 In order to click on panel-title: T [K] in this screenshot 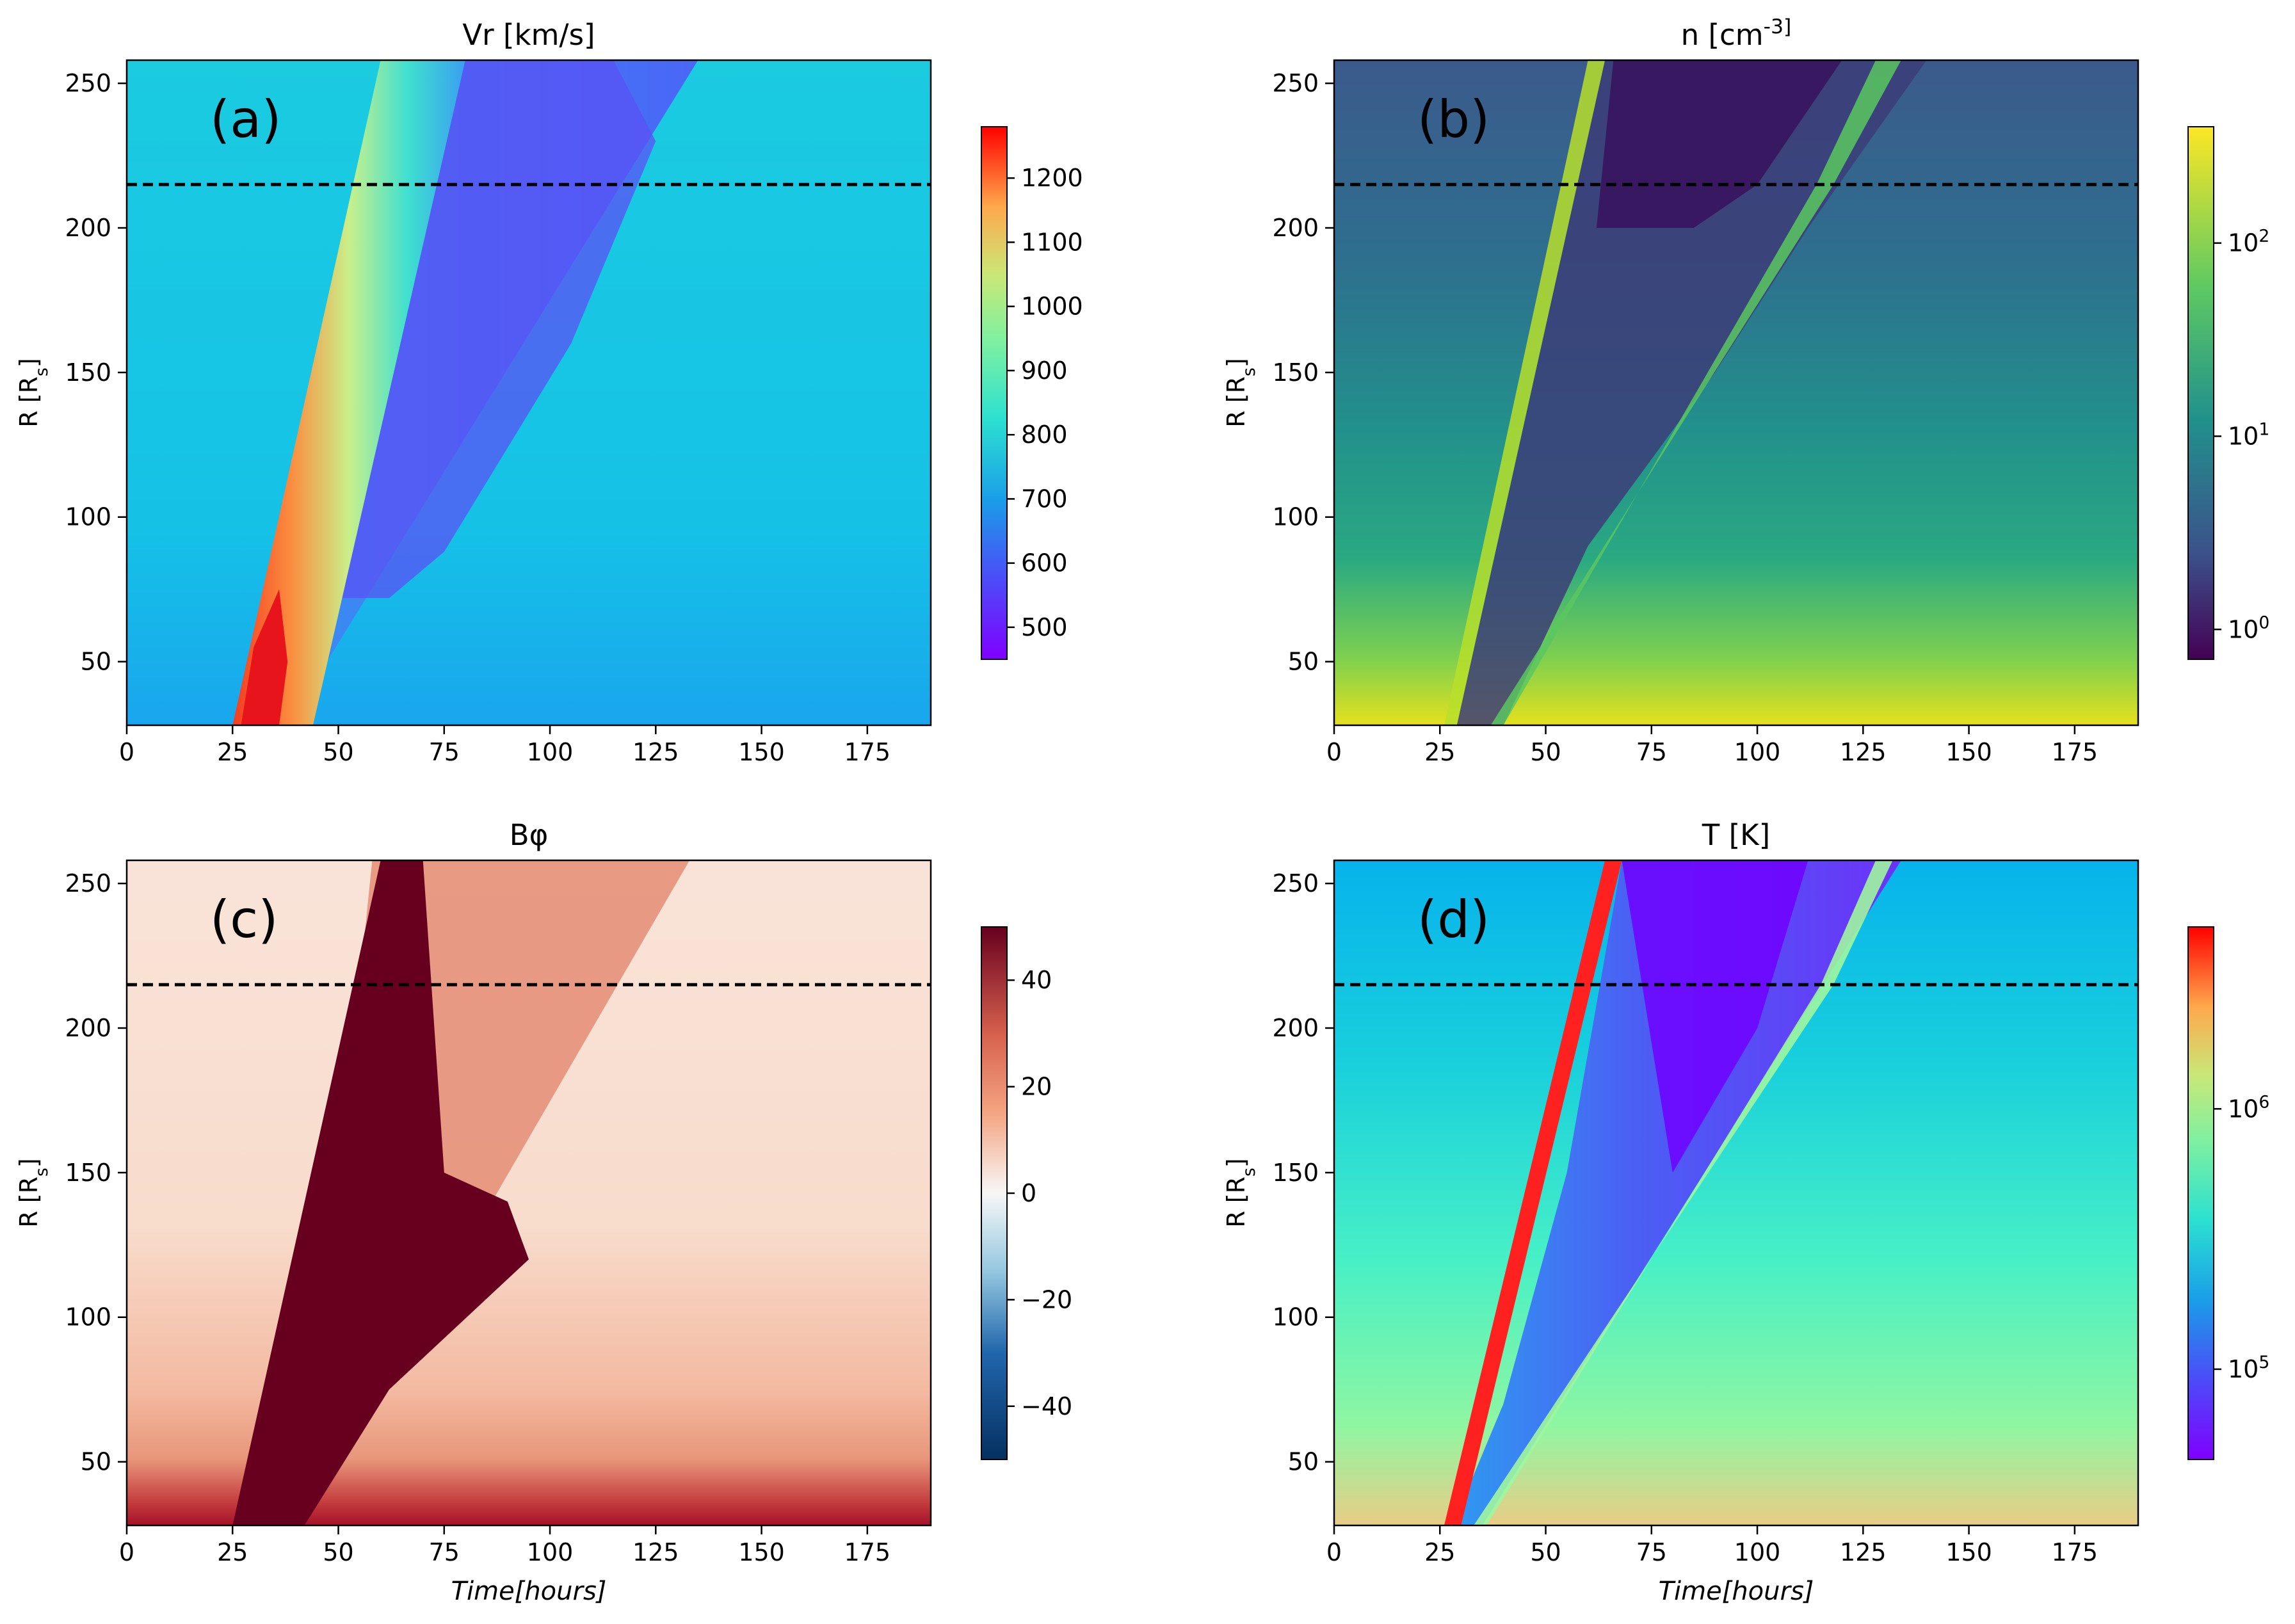, I will do `click(1736, 835)`.